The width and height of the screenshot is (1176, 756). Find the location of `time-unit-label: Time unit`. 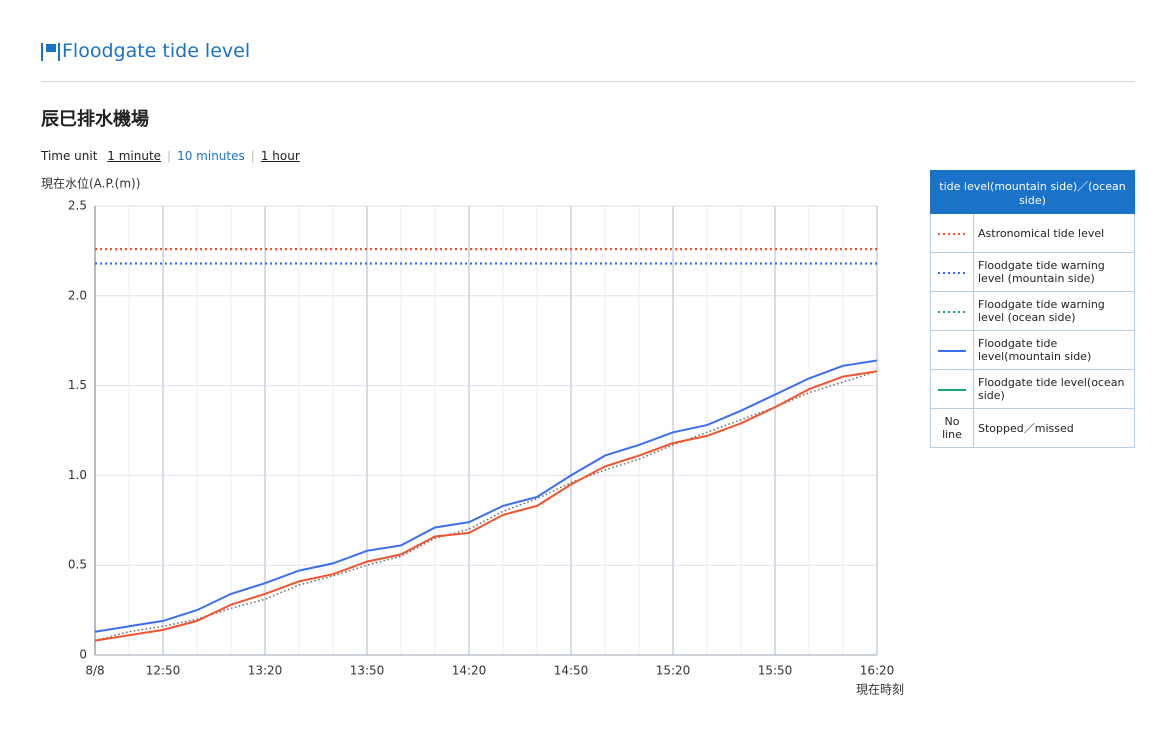

time-unit-label: Time unit is located at coordinates (69, 156).